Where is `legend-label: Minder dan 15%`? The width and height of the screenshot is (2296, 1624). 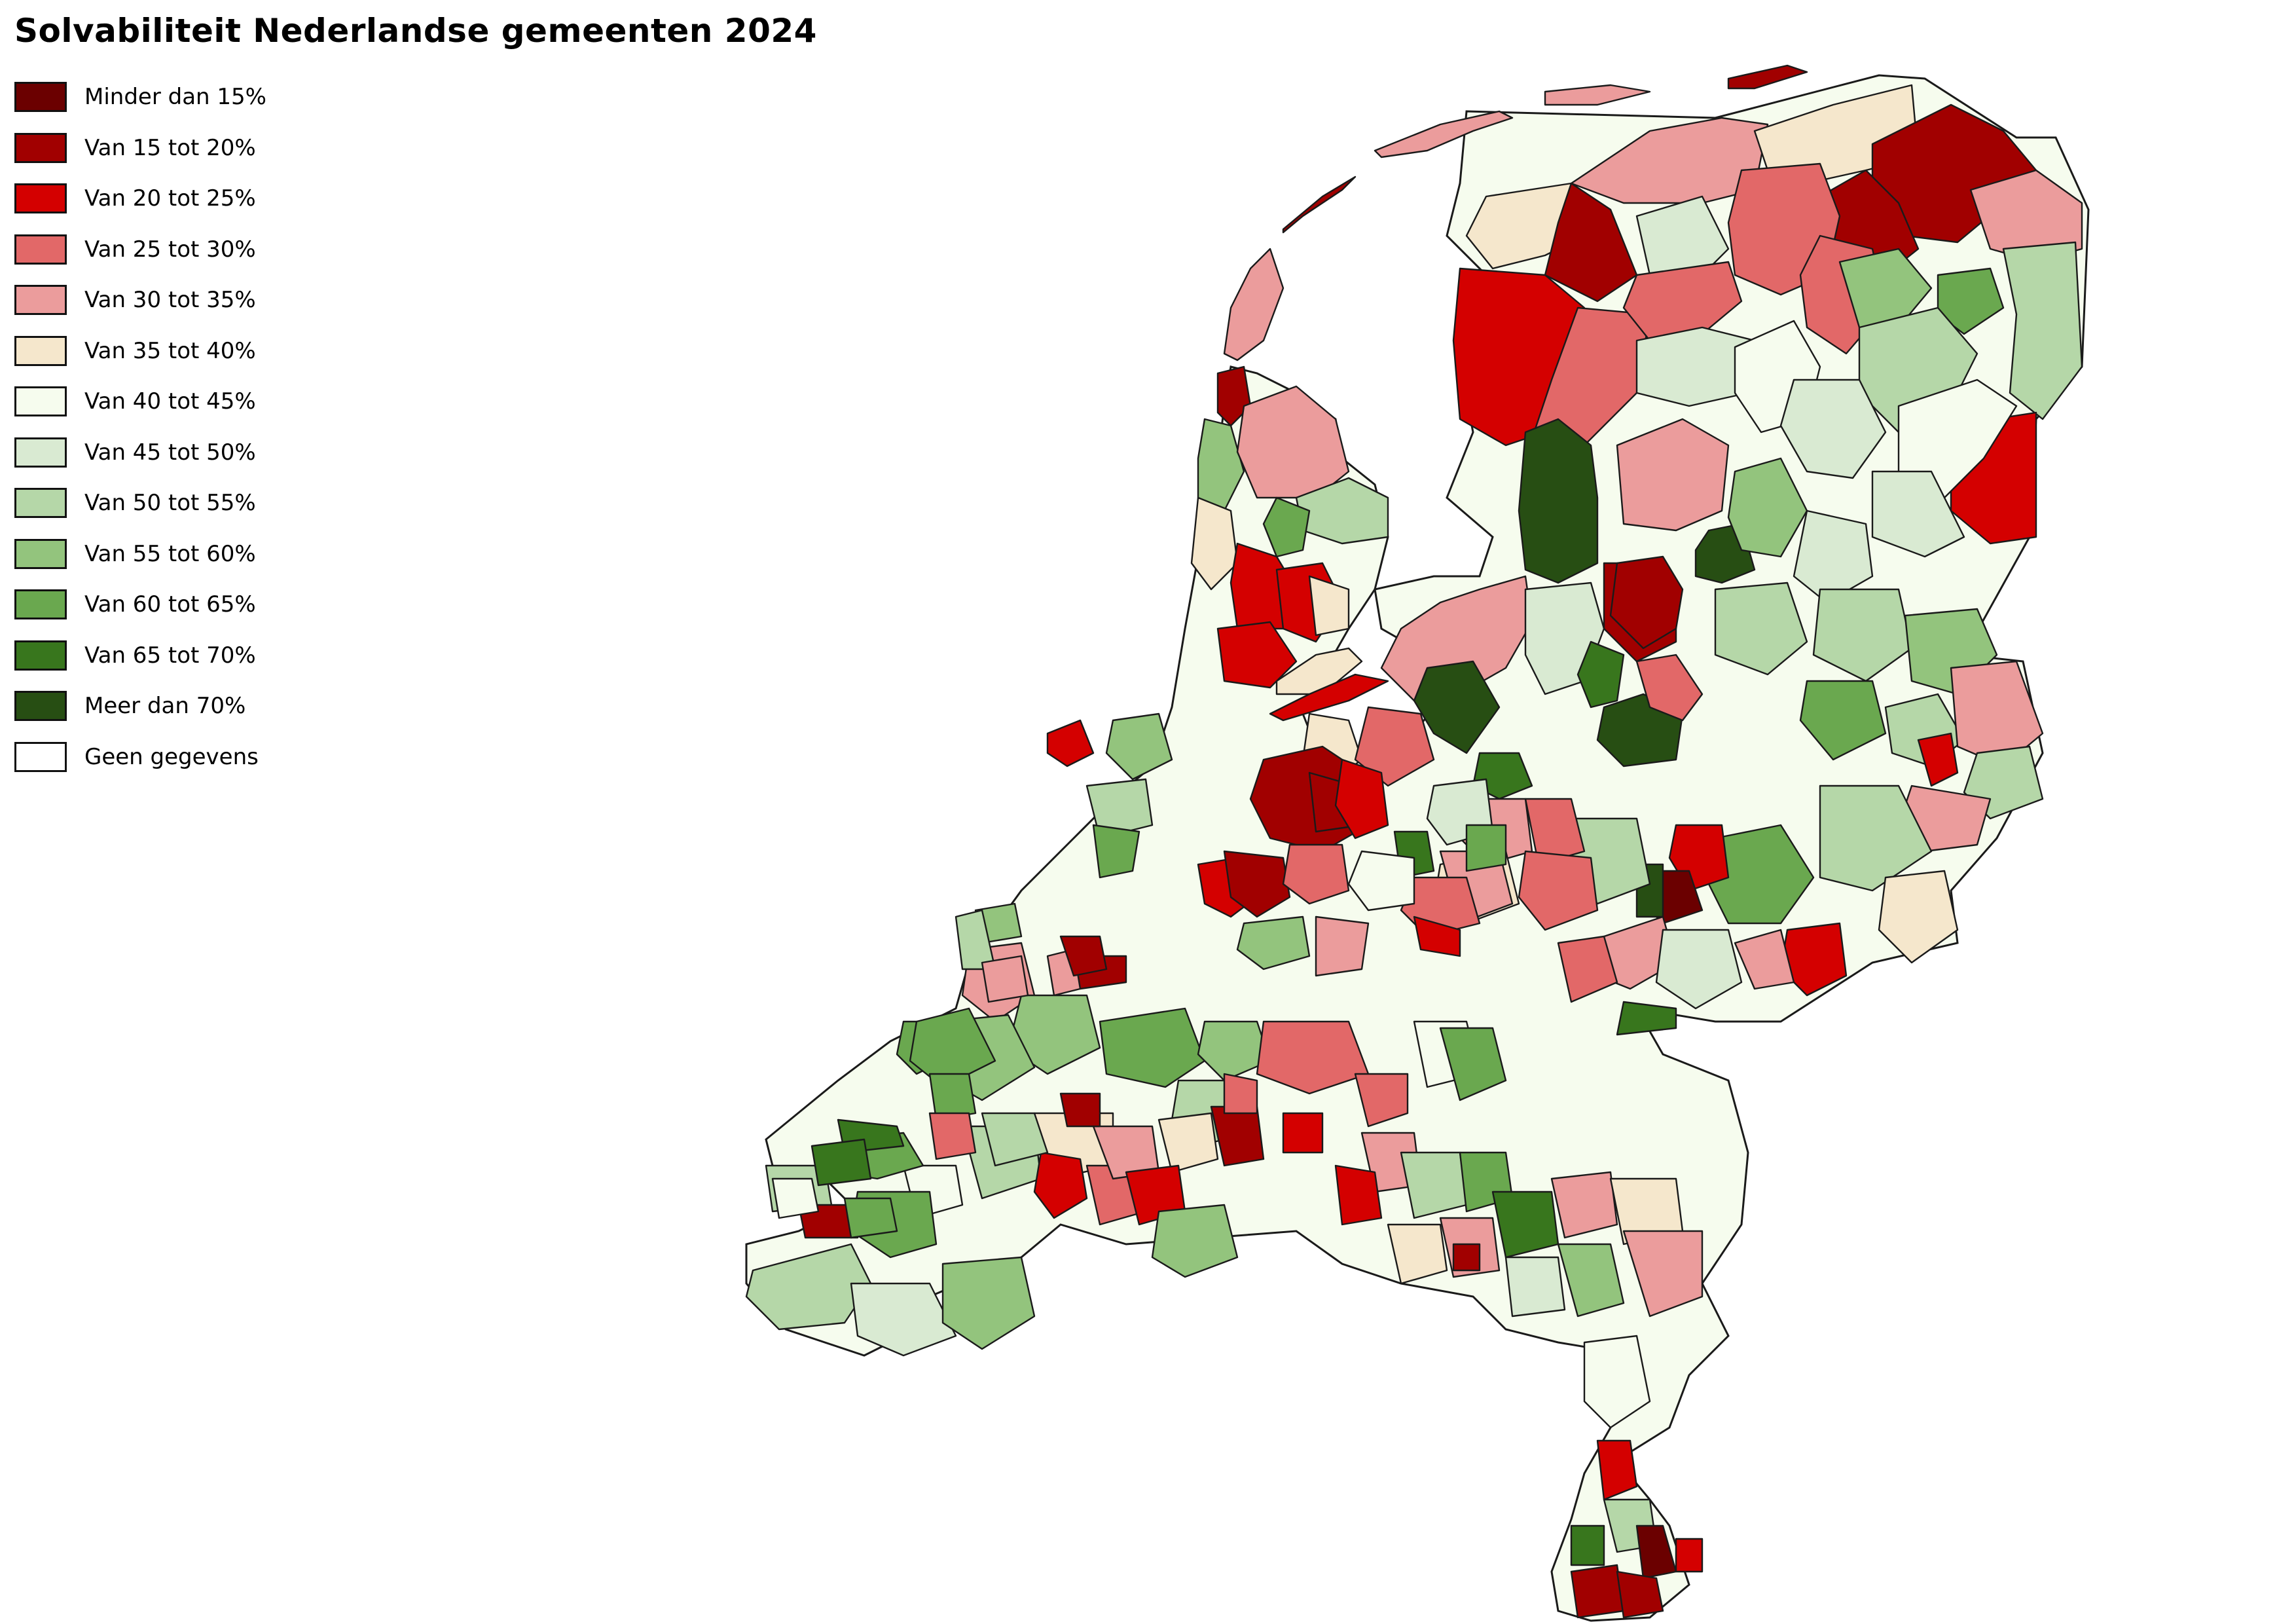 legend-label: Minder dan 15% is located at coordinates (175, 97).